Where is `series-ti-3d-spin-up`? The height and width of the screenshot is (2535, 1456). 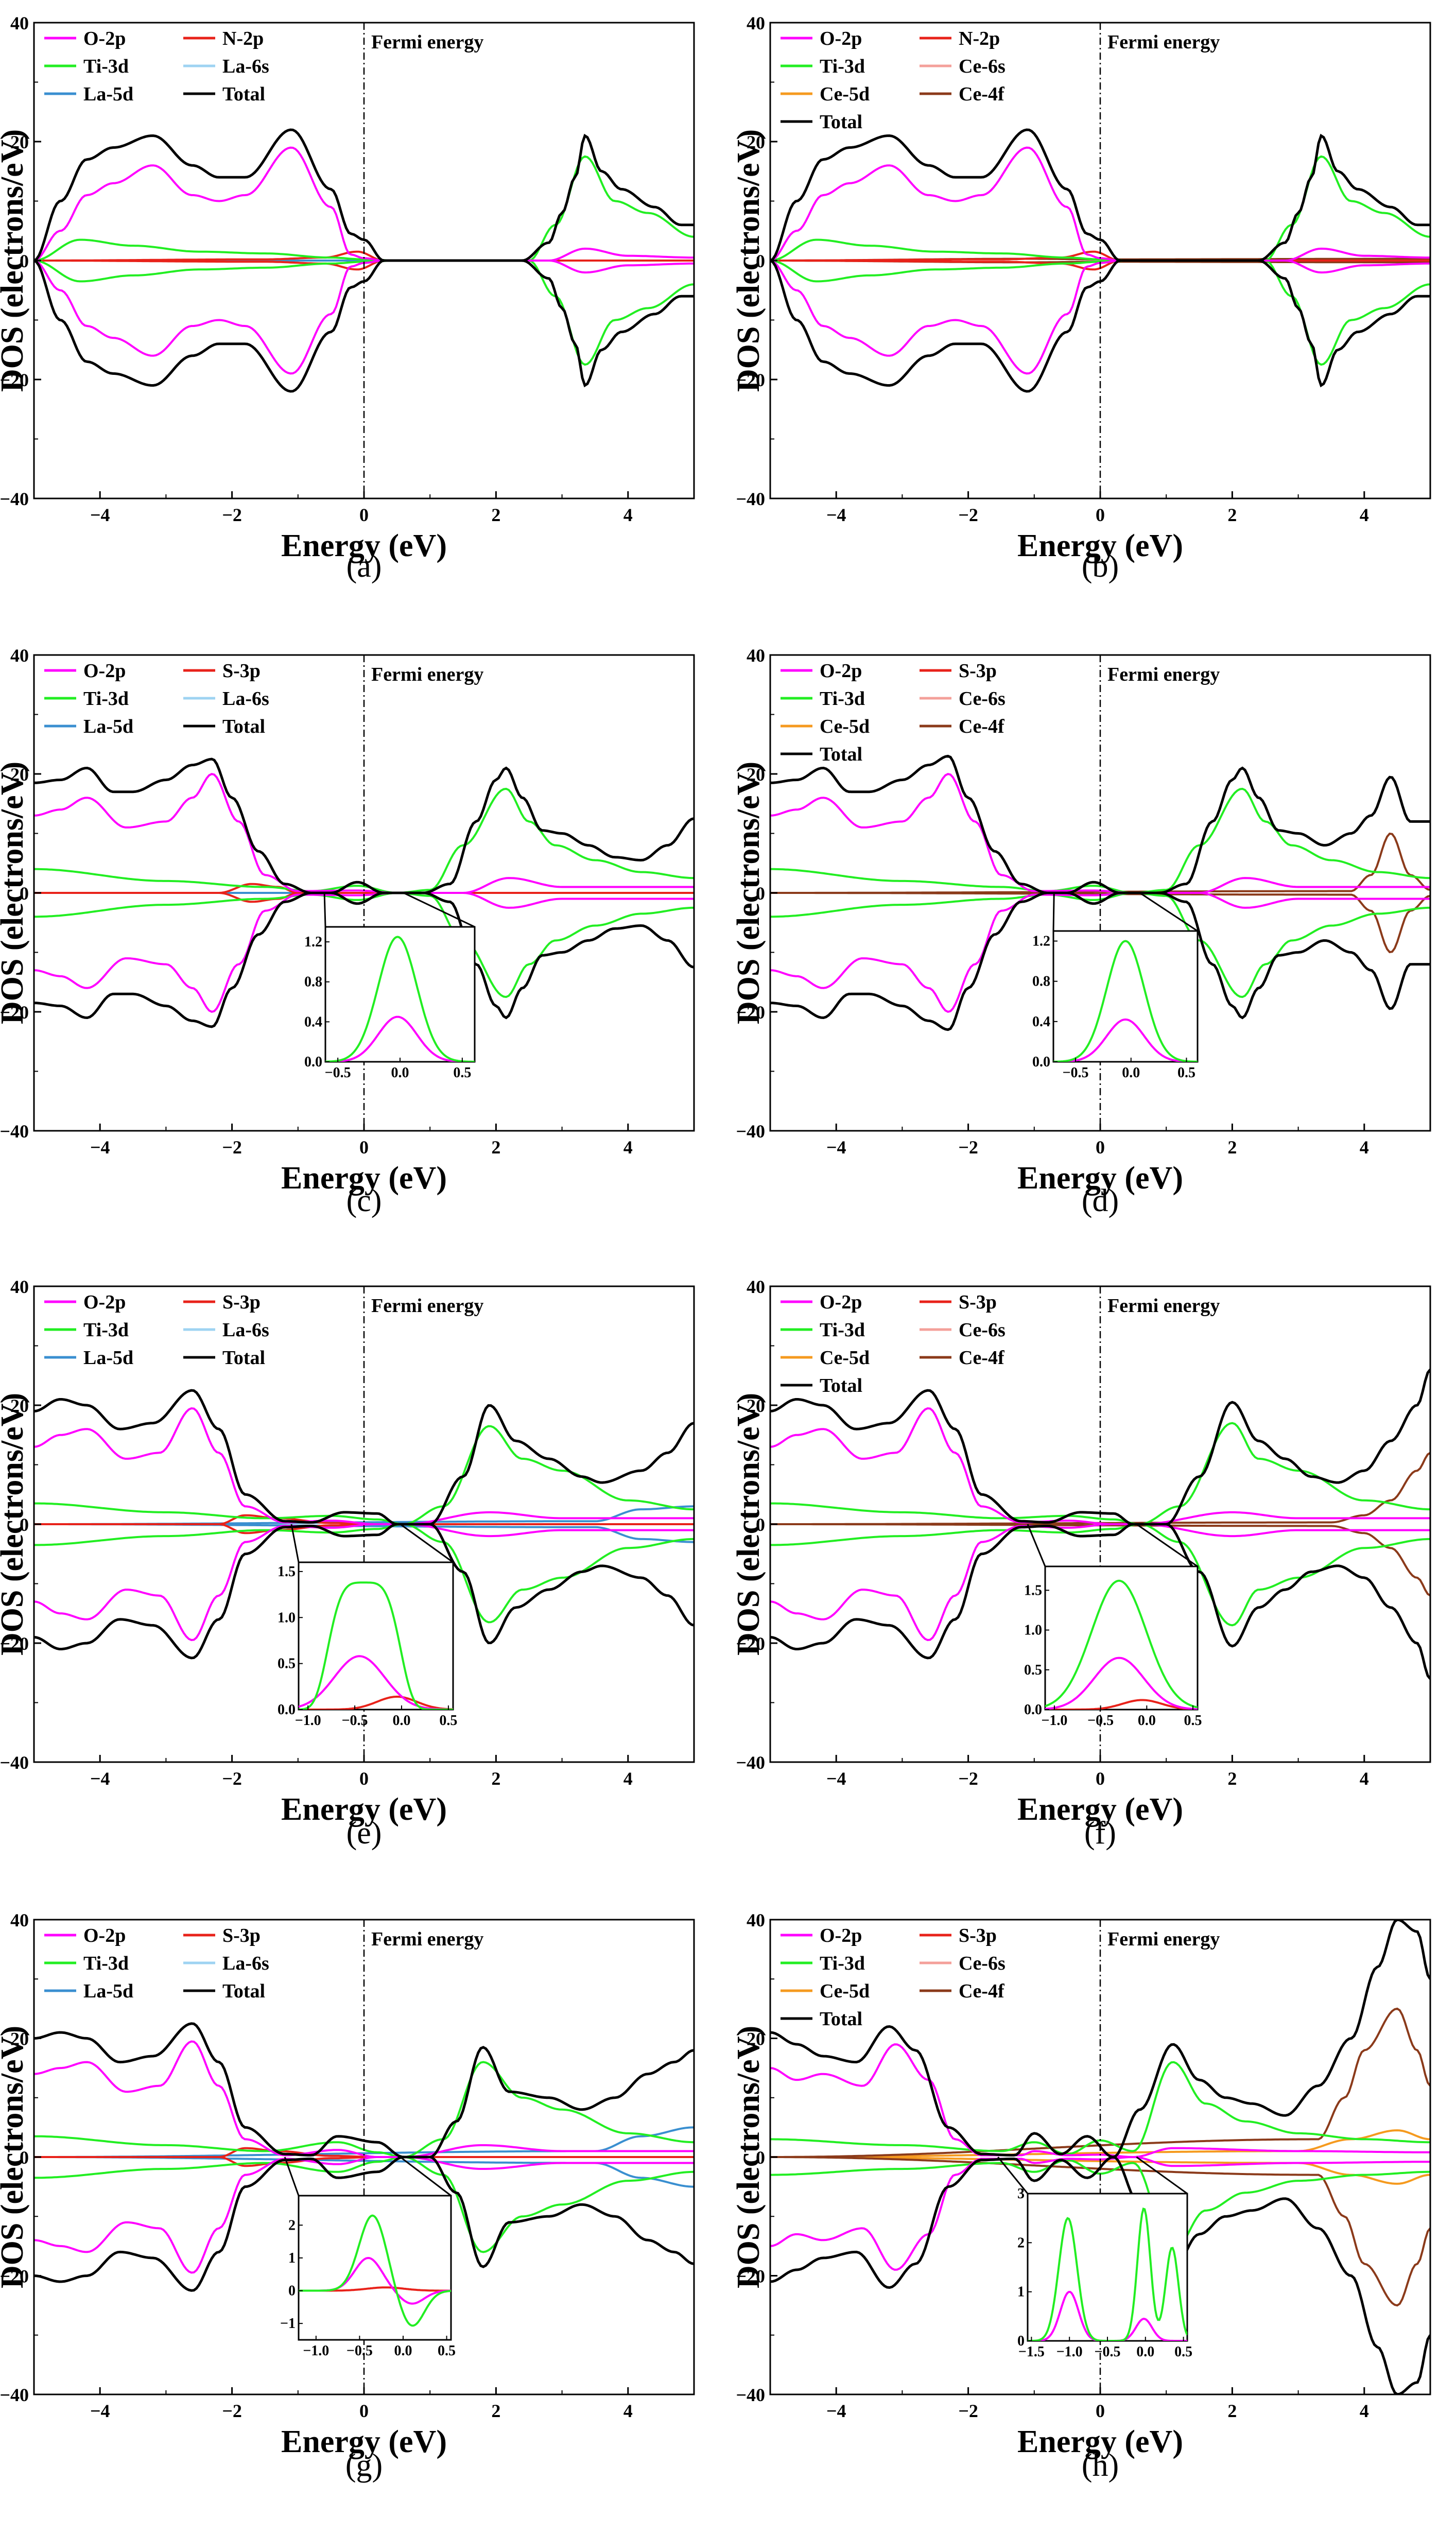
series-ti-3d-spin-up is located at coordinates (364, 209).